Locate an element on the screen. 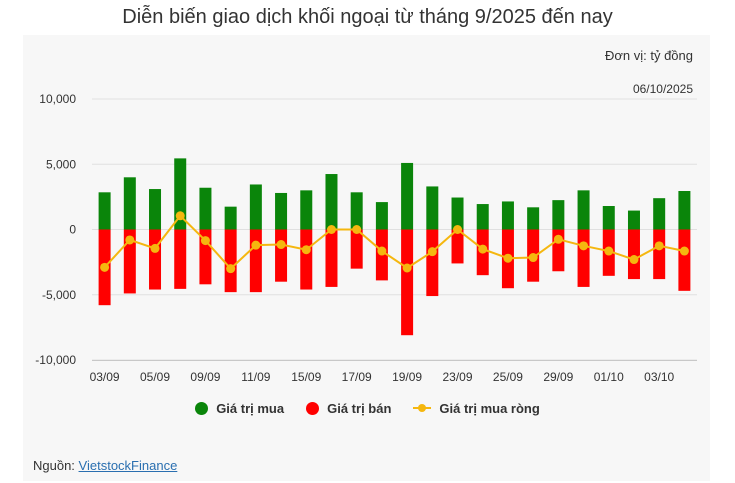 The width and height of the screenshot is (735, 483). x-tick-label: 29/09 is located at coordinates (558, 377).